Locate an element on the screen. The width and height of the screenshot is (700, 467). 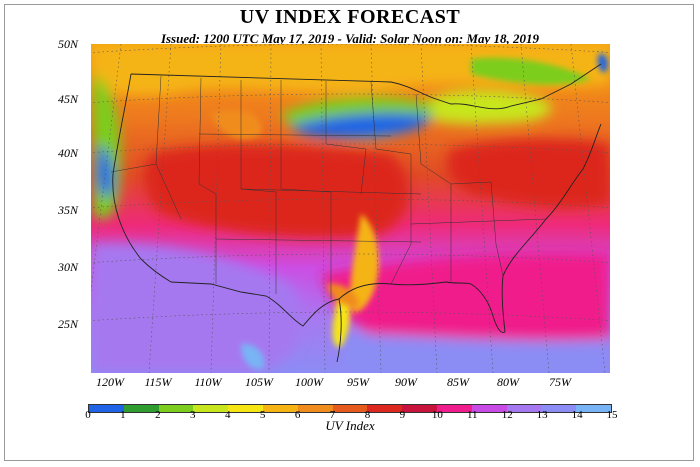
colorbar-tick-label: 6 is located at coordinates (297, 415).